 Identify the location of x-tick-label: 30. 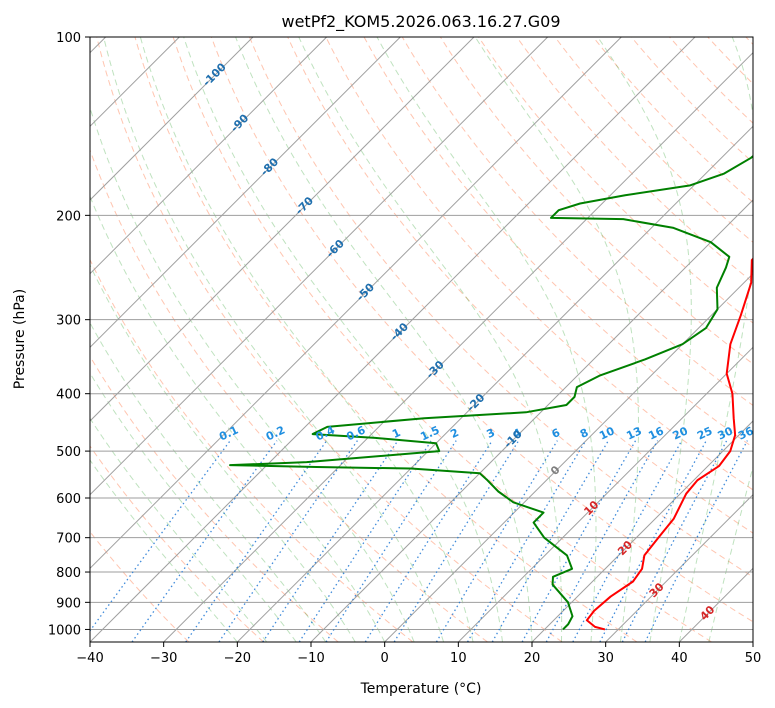
(605, 658).